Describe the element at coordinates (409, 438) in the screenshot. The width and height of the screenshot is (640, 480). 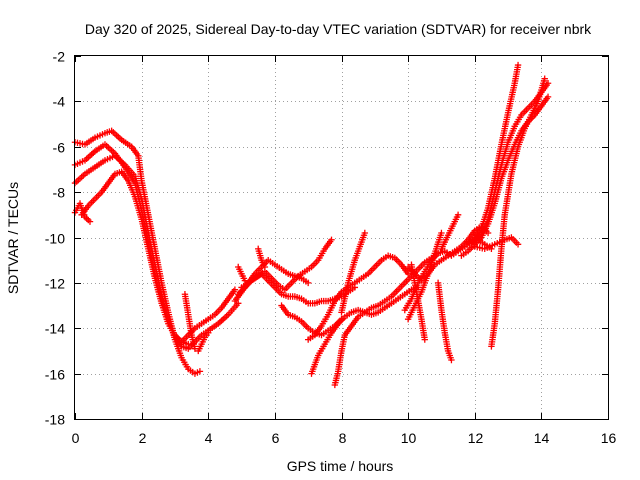
I see `x-tick-label: 10` at that location.